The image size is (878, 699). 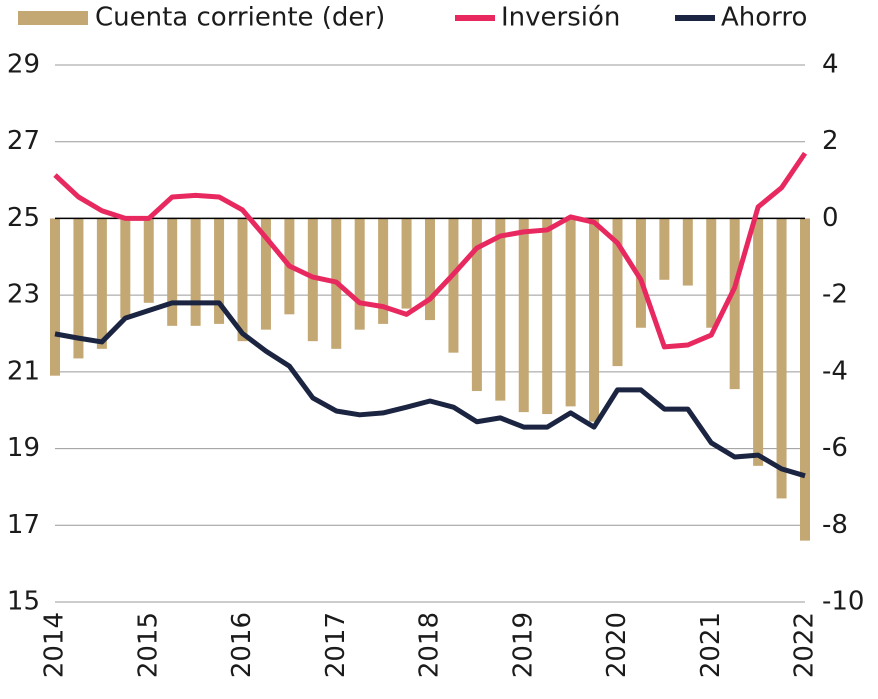 I want to click on y2-tick-label: -4, so click(x=835, y=371).